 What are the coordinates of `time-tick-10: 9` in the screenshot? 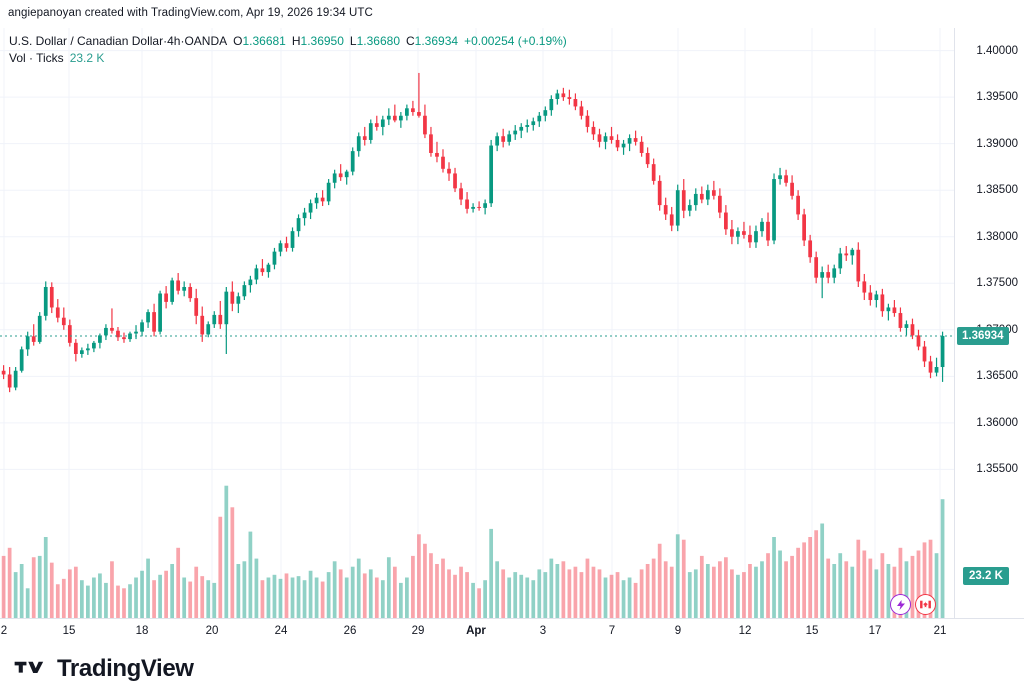 It's located at (678, 631).